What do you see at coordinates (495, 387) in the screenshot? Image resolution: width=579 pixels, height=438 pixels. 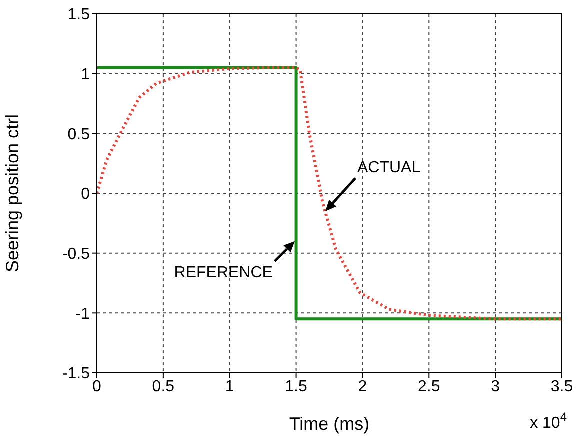 I see `x-tick-label: 3` at bounding box center [495, 387].